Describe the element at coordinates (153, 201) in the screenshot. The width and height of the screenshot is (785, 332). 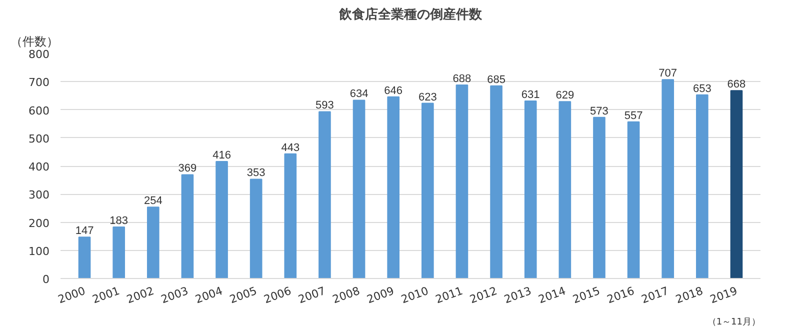
I see `data-label: 254` at that location.